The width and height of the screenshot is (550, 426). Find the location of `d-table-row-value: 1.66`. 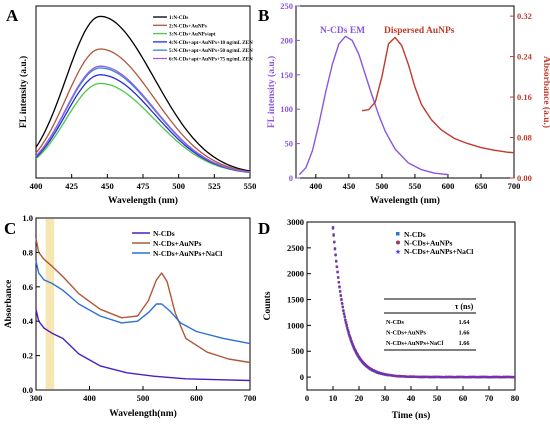

d-table-row-value: 1.66 is located at coordinates (464, 343).